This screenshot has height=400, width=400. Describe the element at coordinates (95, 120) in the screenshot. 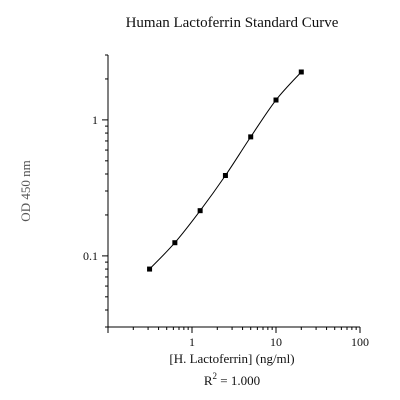

I see `y-tick-label: 1` at that location.